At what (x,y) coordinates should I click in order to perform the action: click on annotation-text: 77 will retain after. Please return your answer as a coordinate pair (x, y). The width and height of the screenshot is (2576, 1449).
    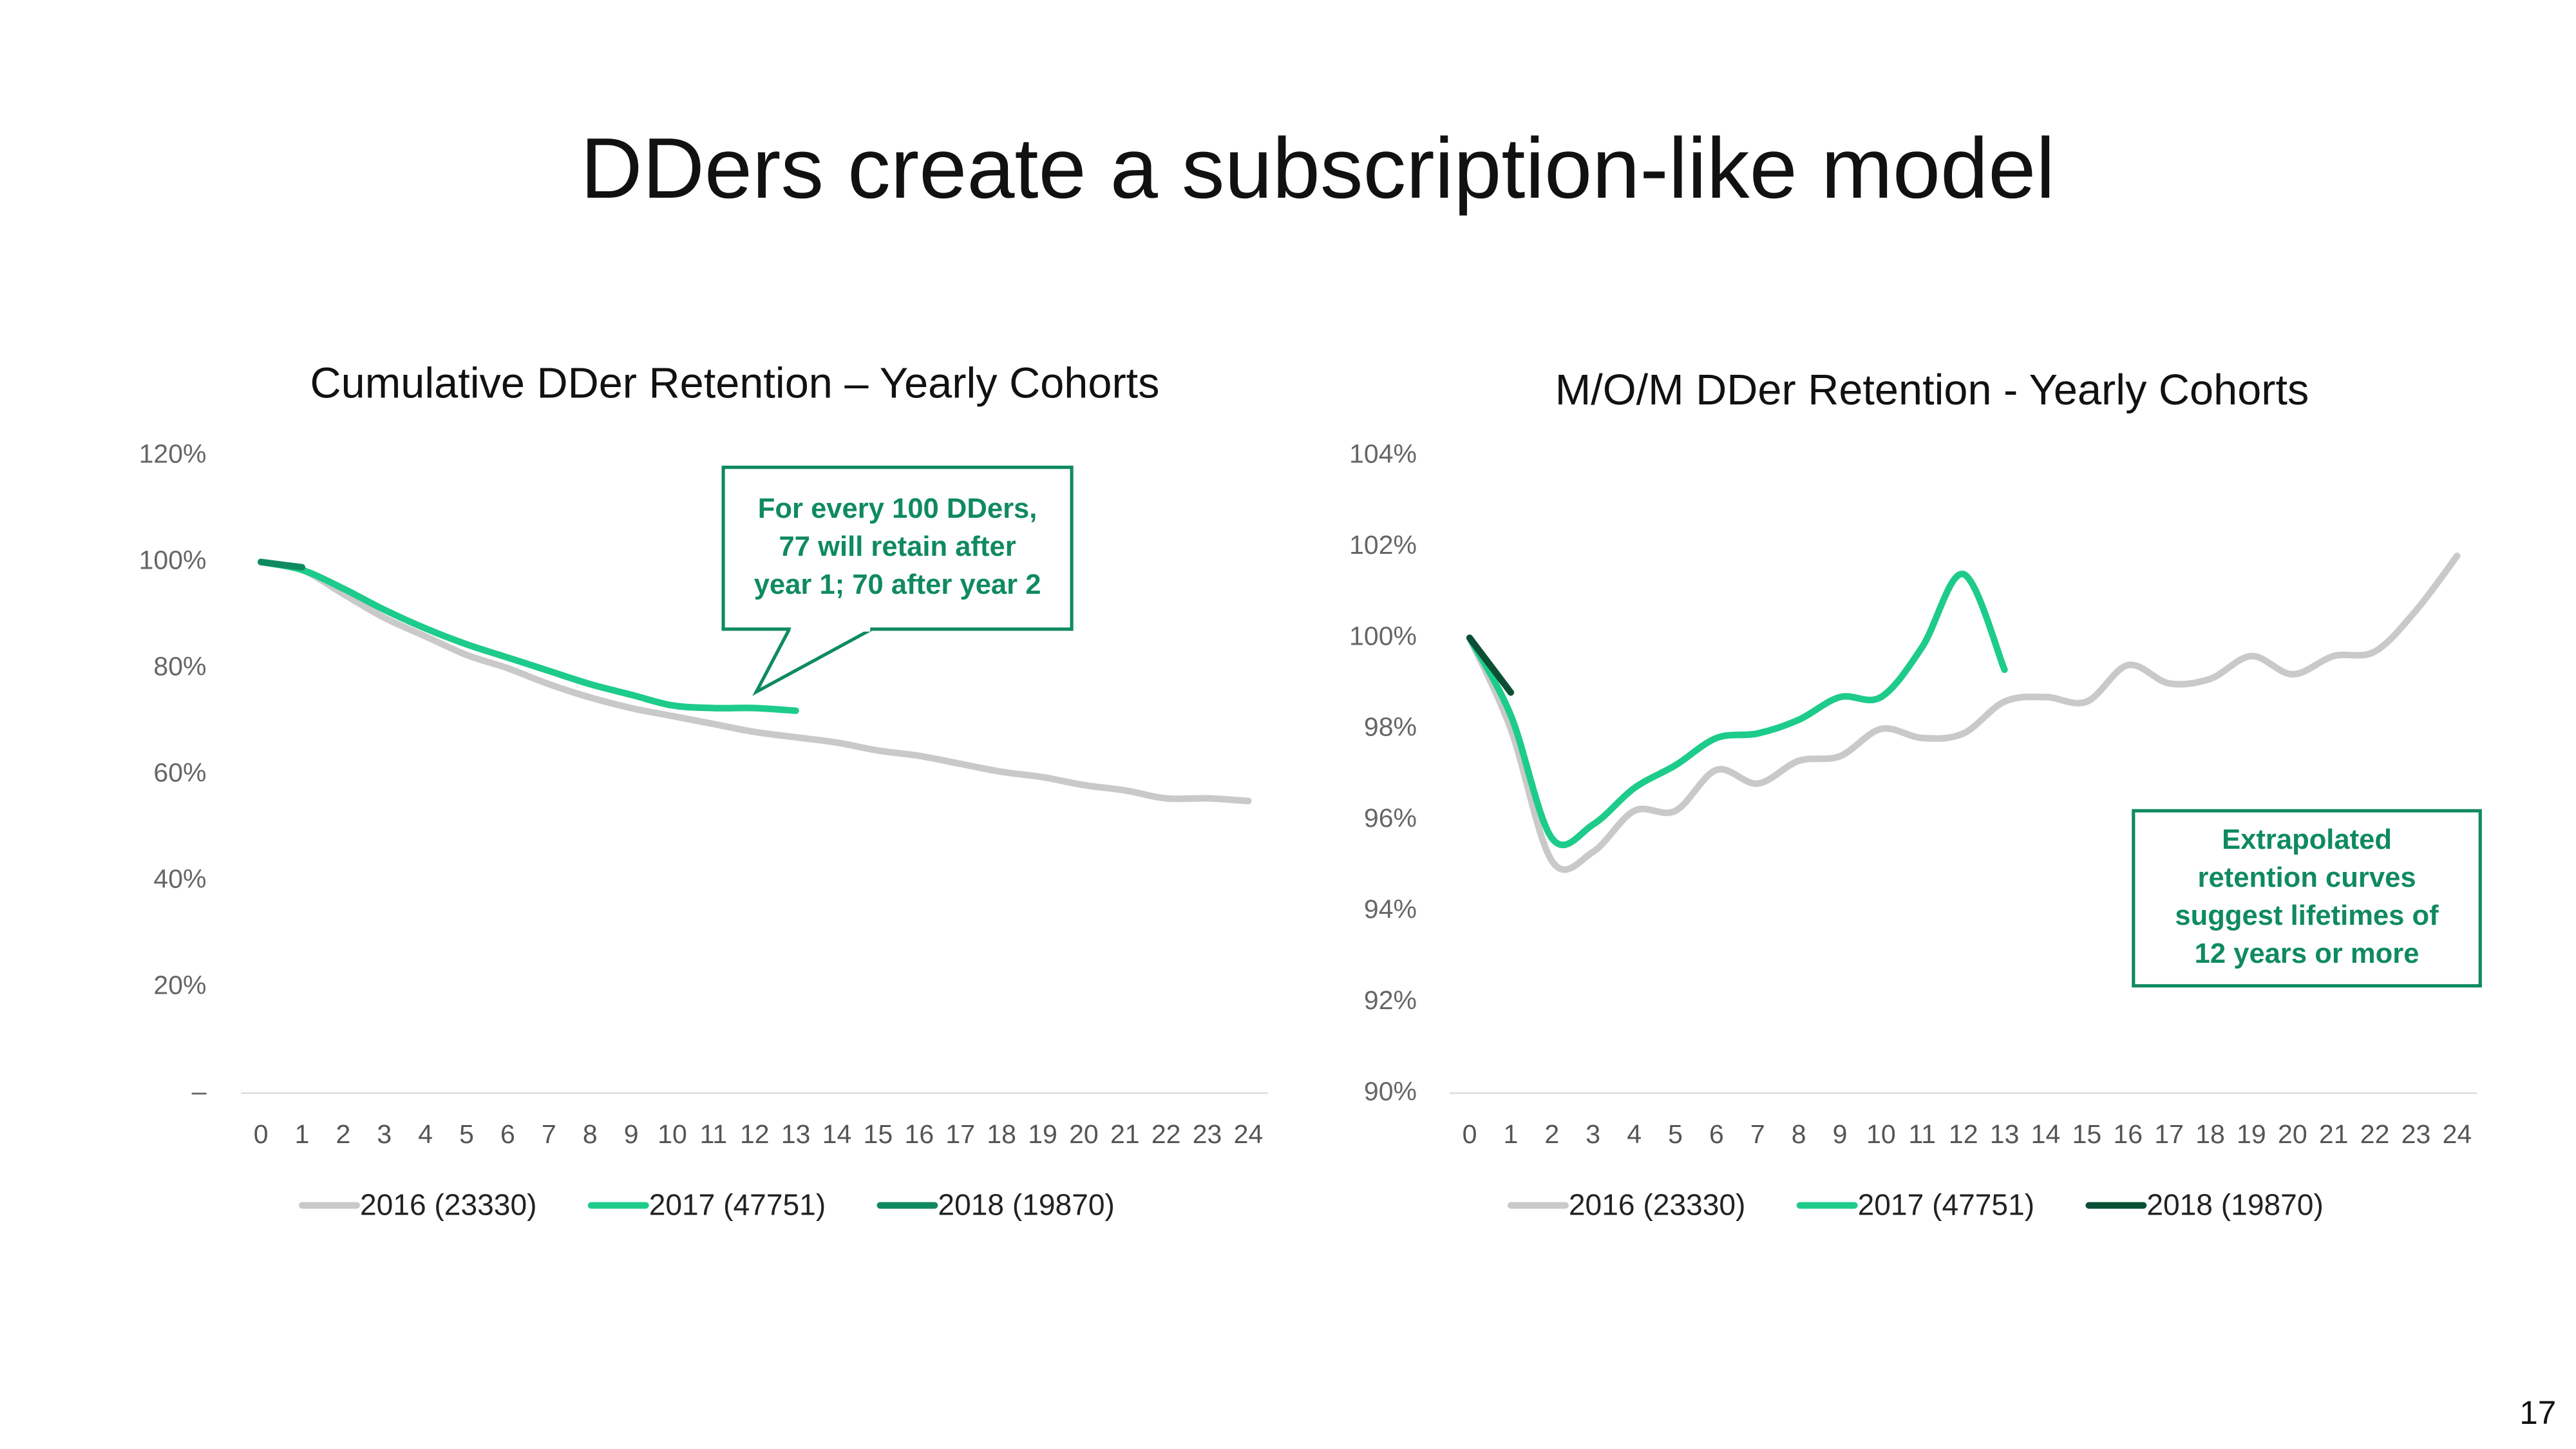
    Looking at the image, I should click on (898, 546).